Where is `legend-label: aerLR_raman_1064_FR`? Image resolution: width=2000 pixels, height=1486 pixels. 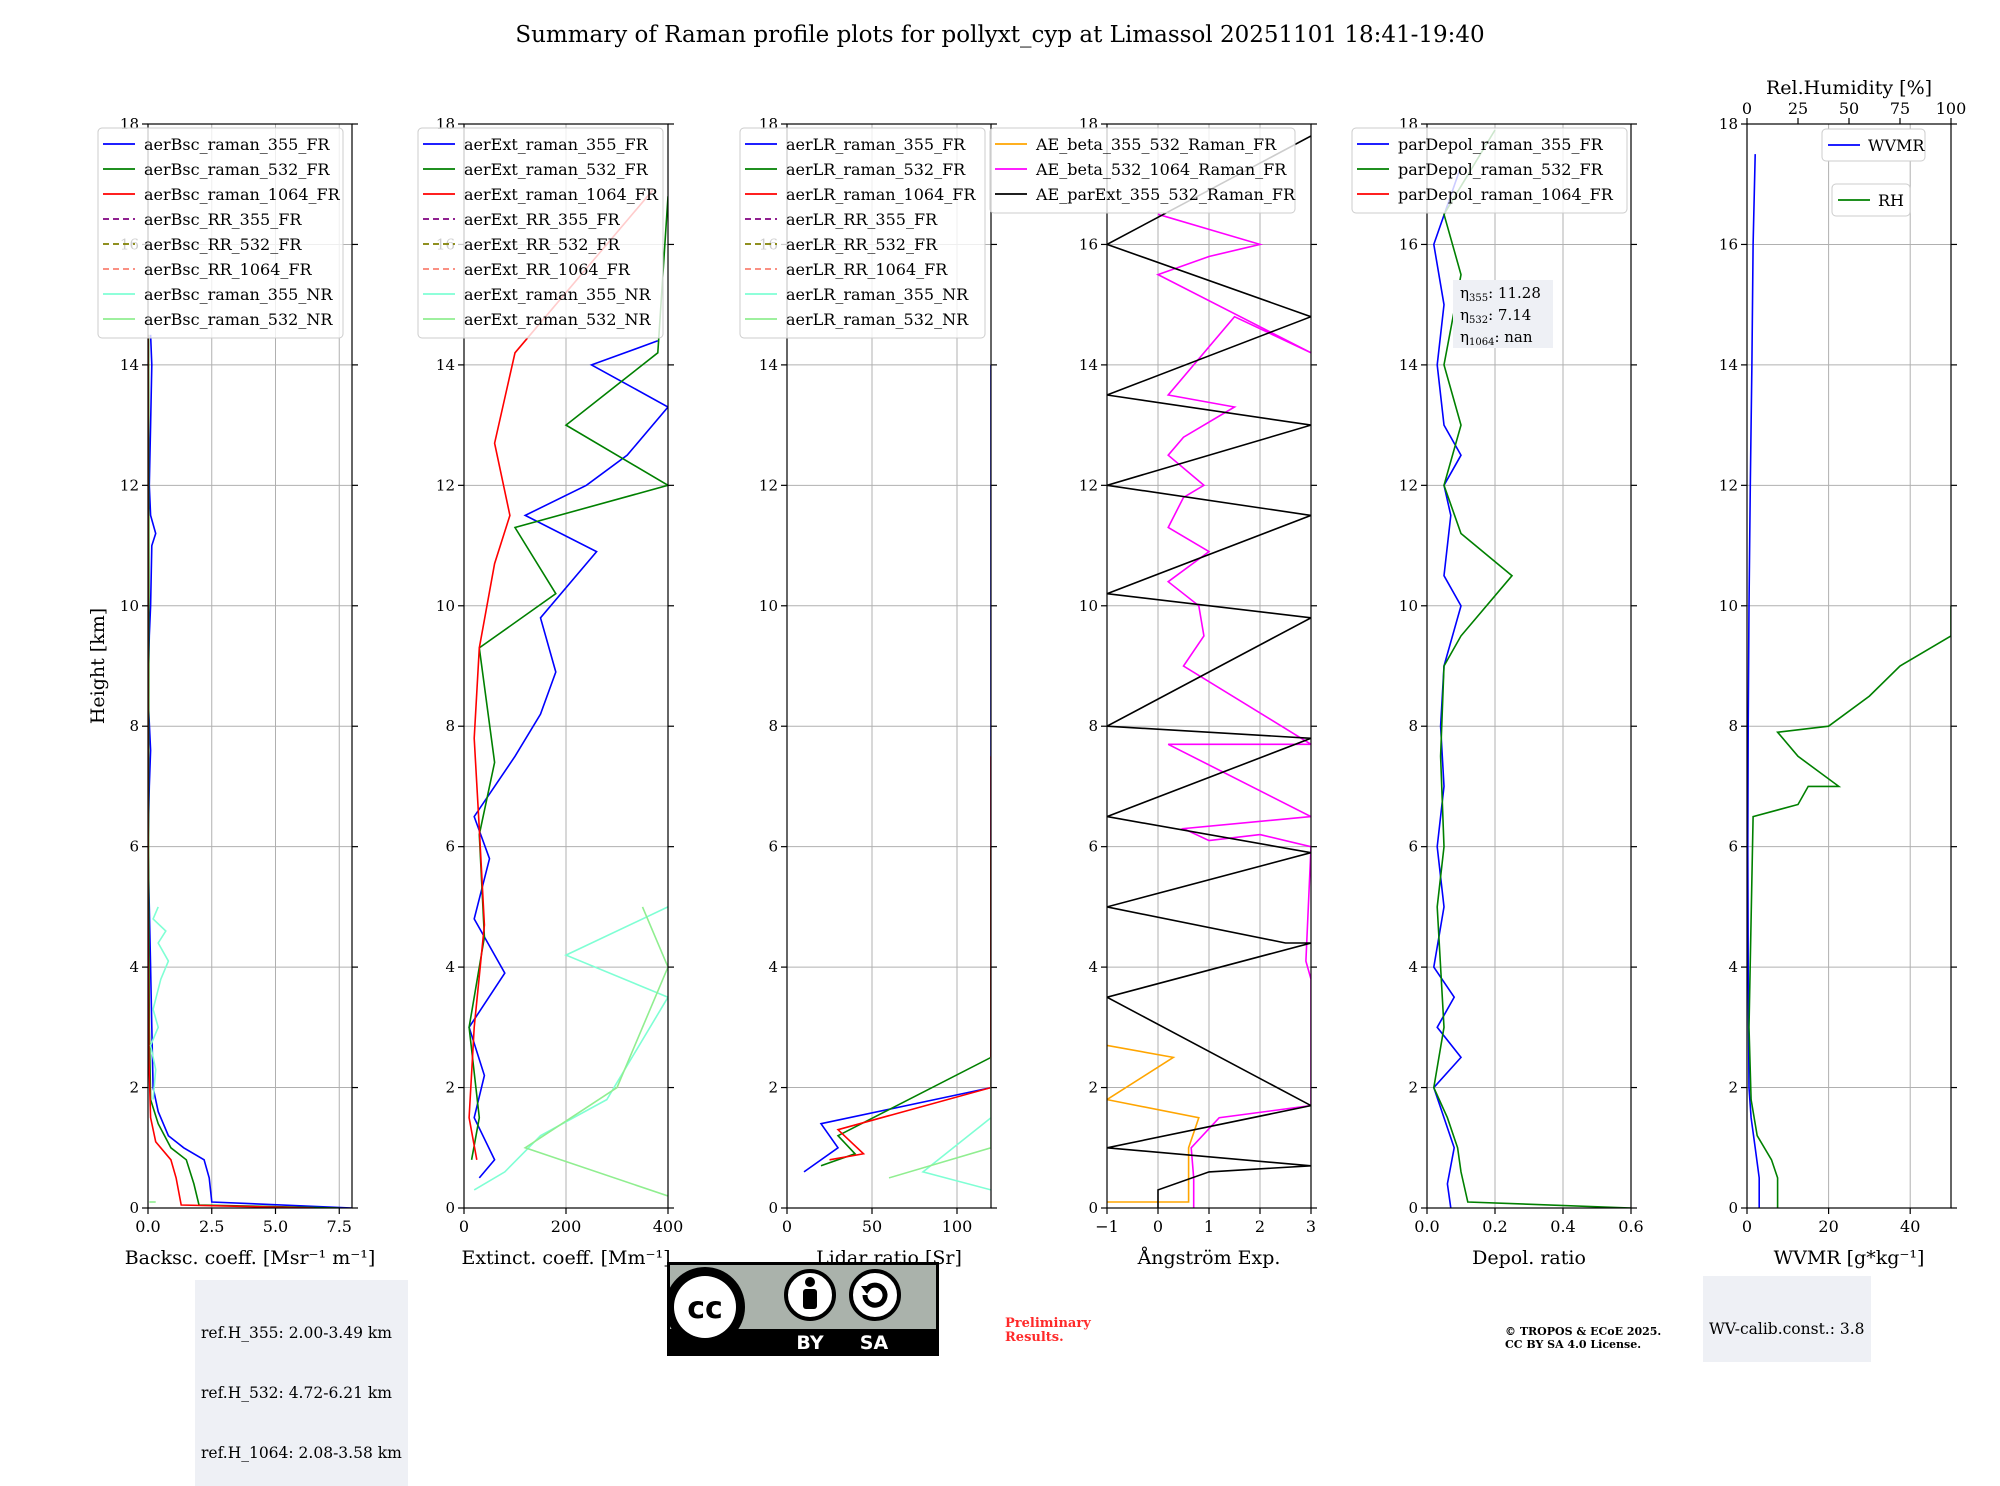
legend-label: aerLR_raman_1064_FR is located at coordinates (881, 194).